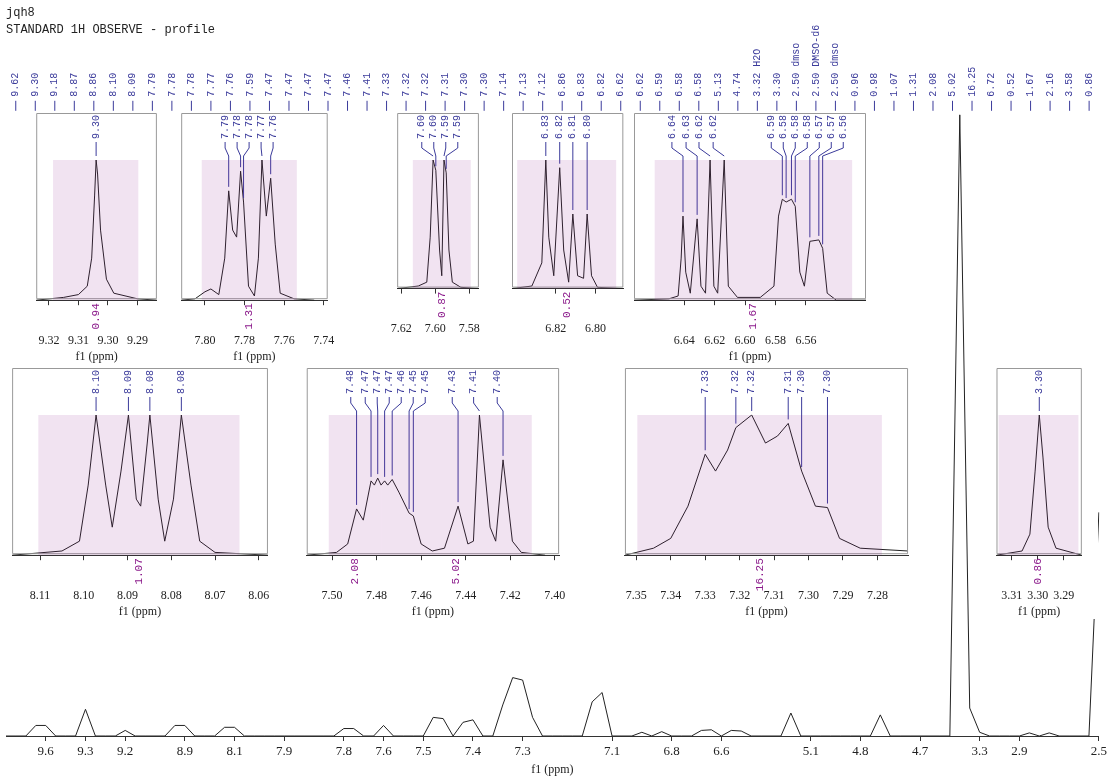  I want to click on x-tick-label: 7.74, so click(324, 339).